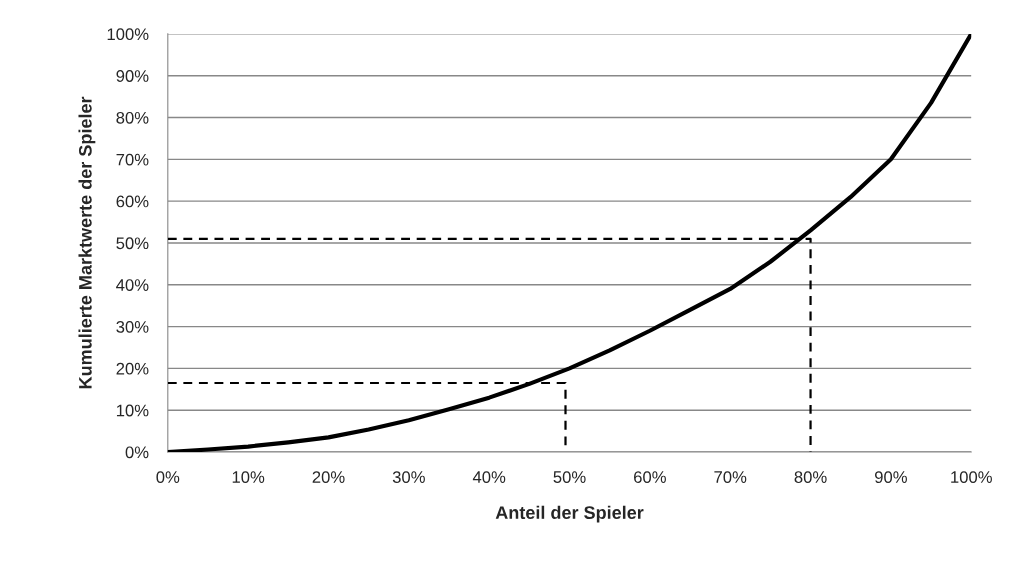 The image size is (1017, 565). What do you see at coordinates (650, 477) in the screenshot?
I see `x-tick-label: 60%` at bounding box center [650, 477].